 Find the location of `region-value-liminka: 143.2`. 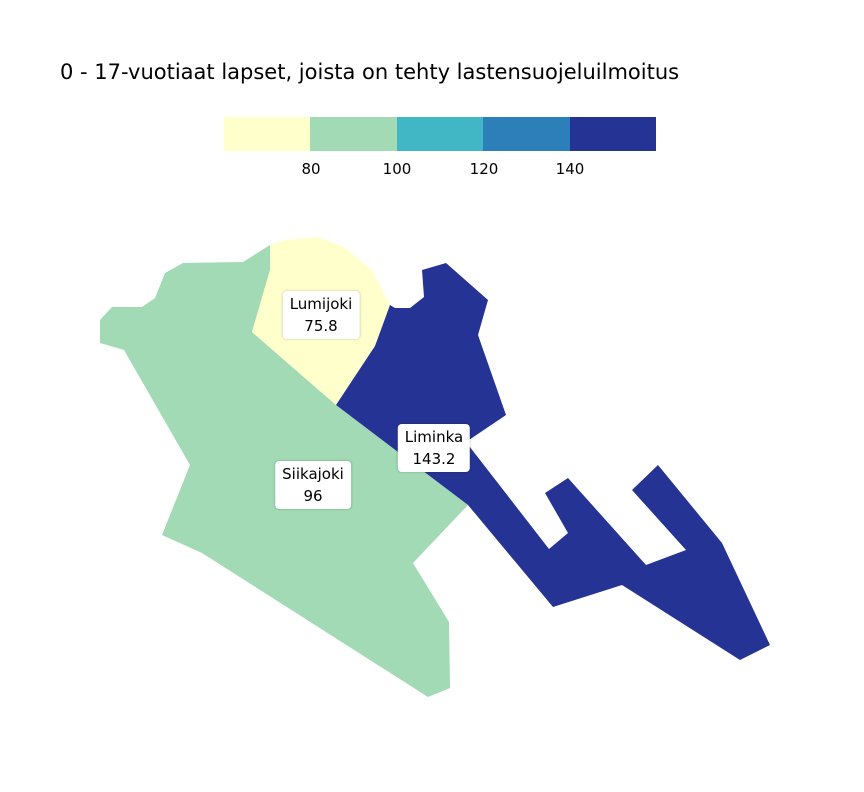

region-value-liminka: 143.2 is located at coordinates (434, 459).